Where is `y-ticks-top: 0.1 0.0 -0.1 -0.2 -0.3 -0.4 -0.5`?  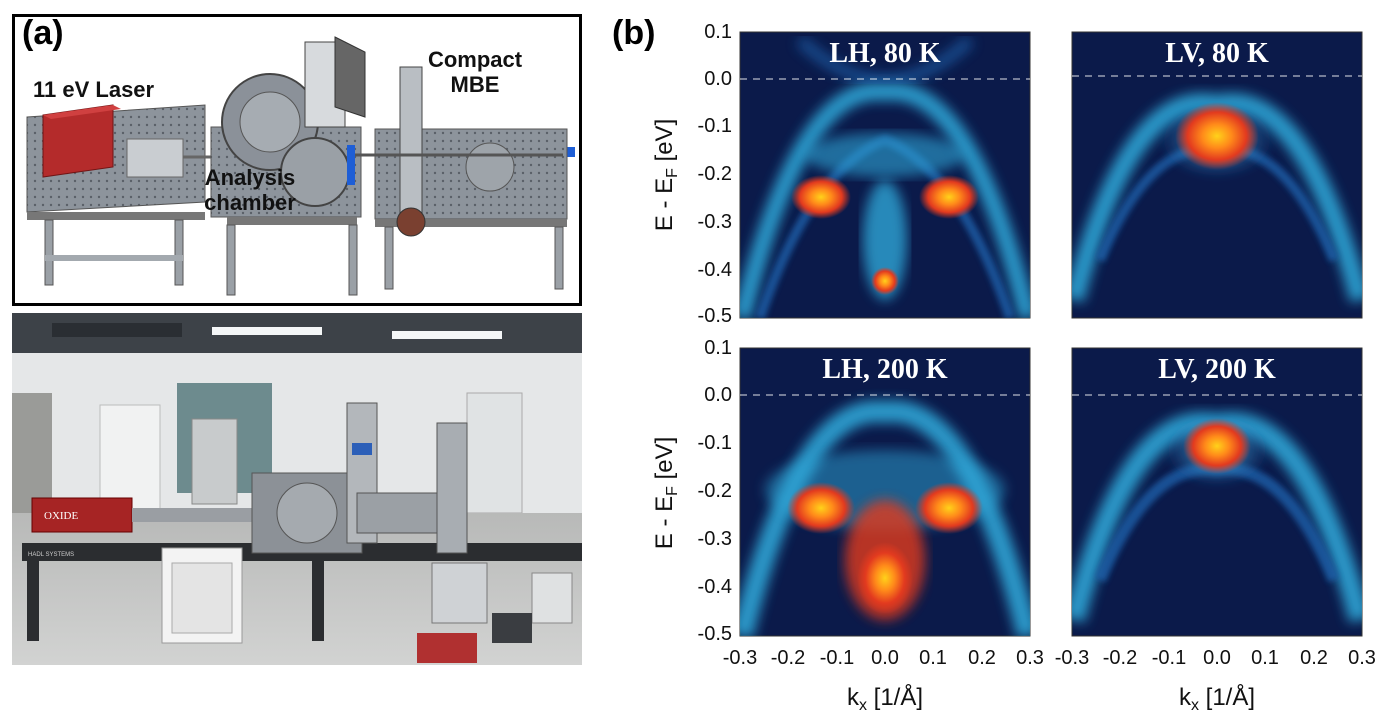 y-ticks-top: 0.1 0.0 -0.1 -0.2 -0.3 -0.4 -0.5 is located at coordinates (715, 174).